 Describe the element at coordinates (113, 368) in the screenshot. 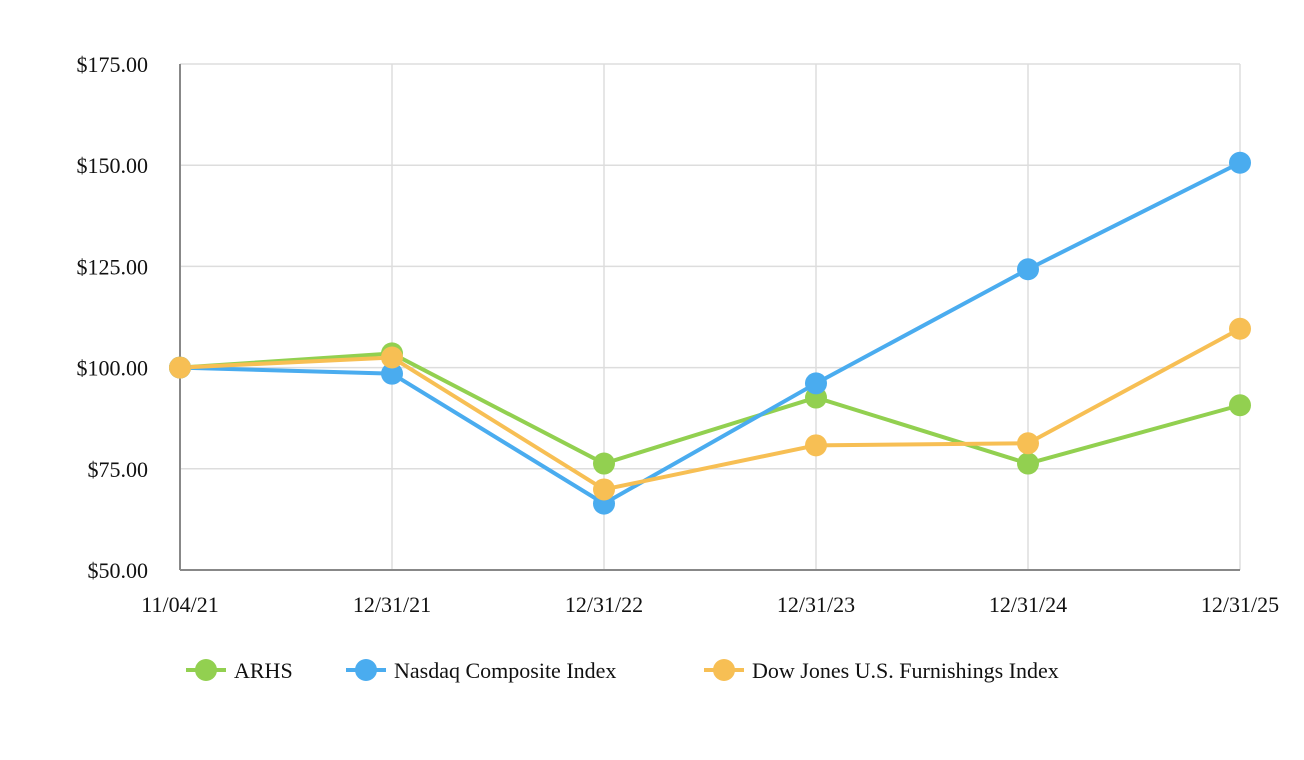

I see `y-tick-label: $100.00` at that location.